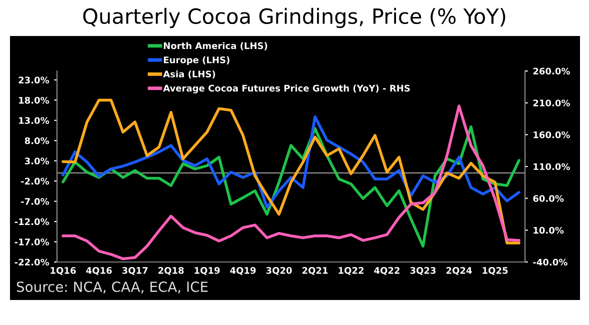  I want to click on y-tick-label: -12.0%, so click(32, 222).